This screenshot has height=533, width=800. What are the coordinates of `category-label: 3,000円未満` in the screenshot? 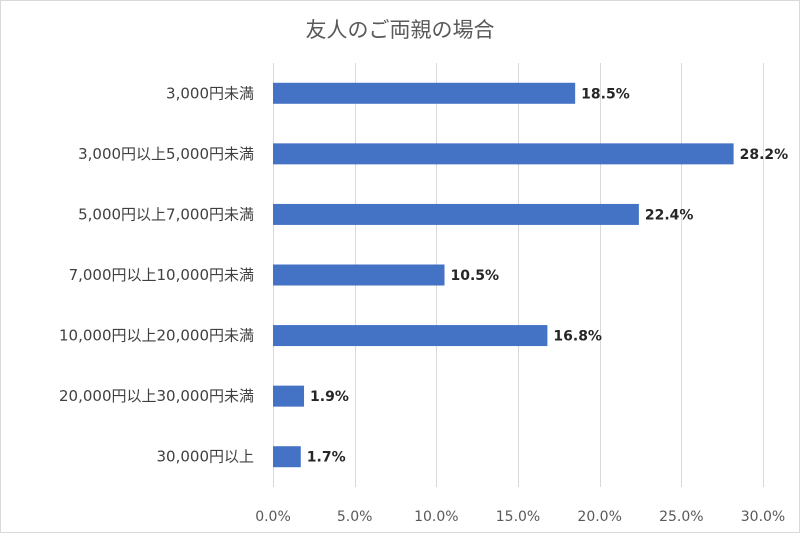 It's located at (210, 93).